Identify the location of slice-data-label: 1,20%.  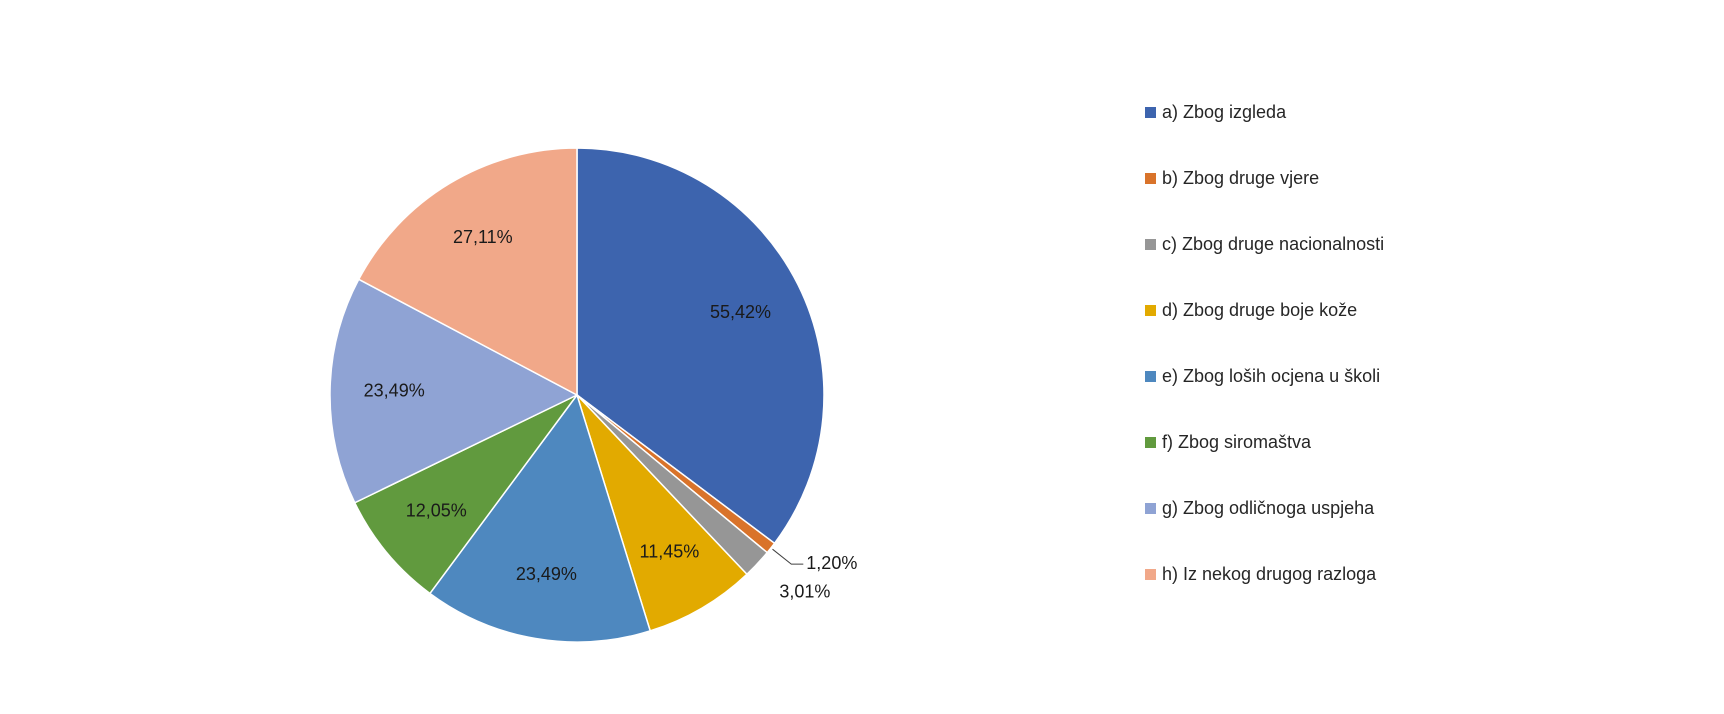
(831, 563).